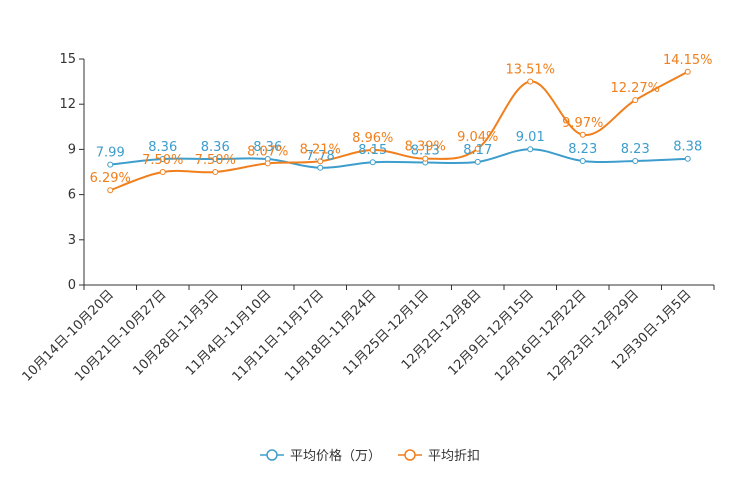 Image resolution: width=744 pixels, height=496 pixels. What do you see at coordinates (67, 59) in the screenshot?
I see `y-tick-label: 15` at bounding box center [67, 59].